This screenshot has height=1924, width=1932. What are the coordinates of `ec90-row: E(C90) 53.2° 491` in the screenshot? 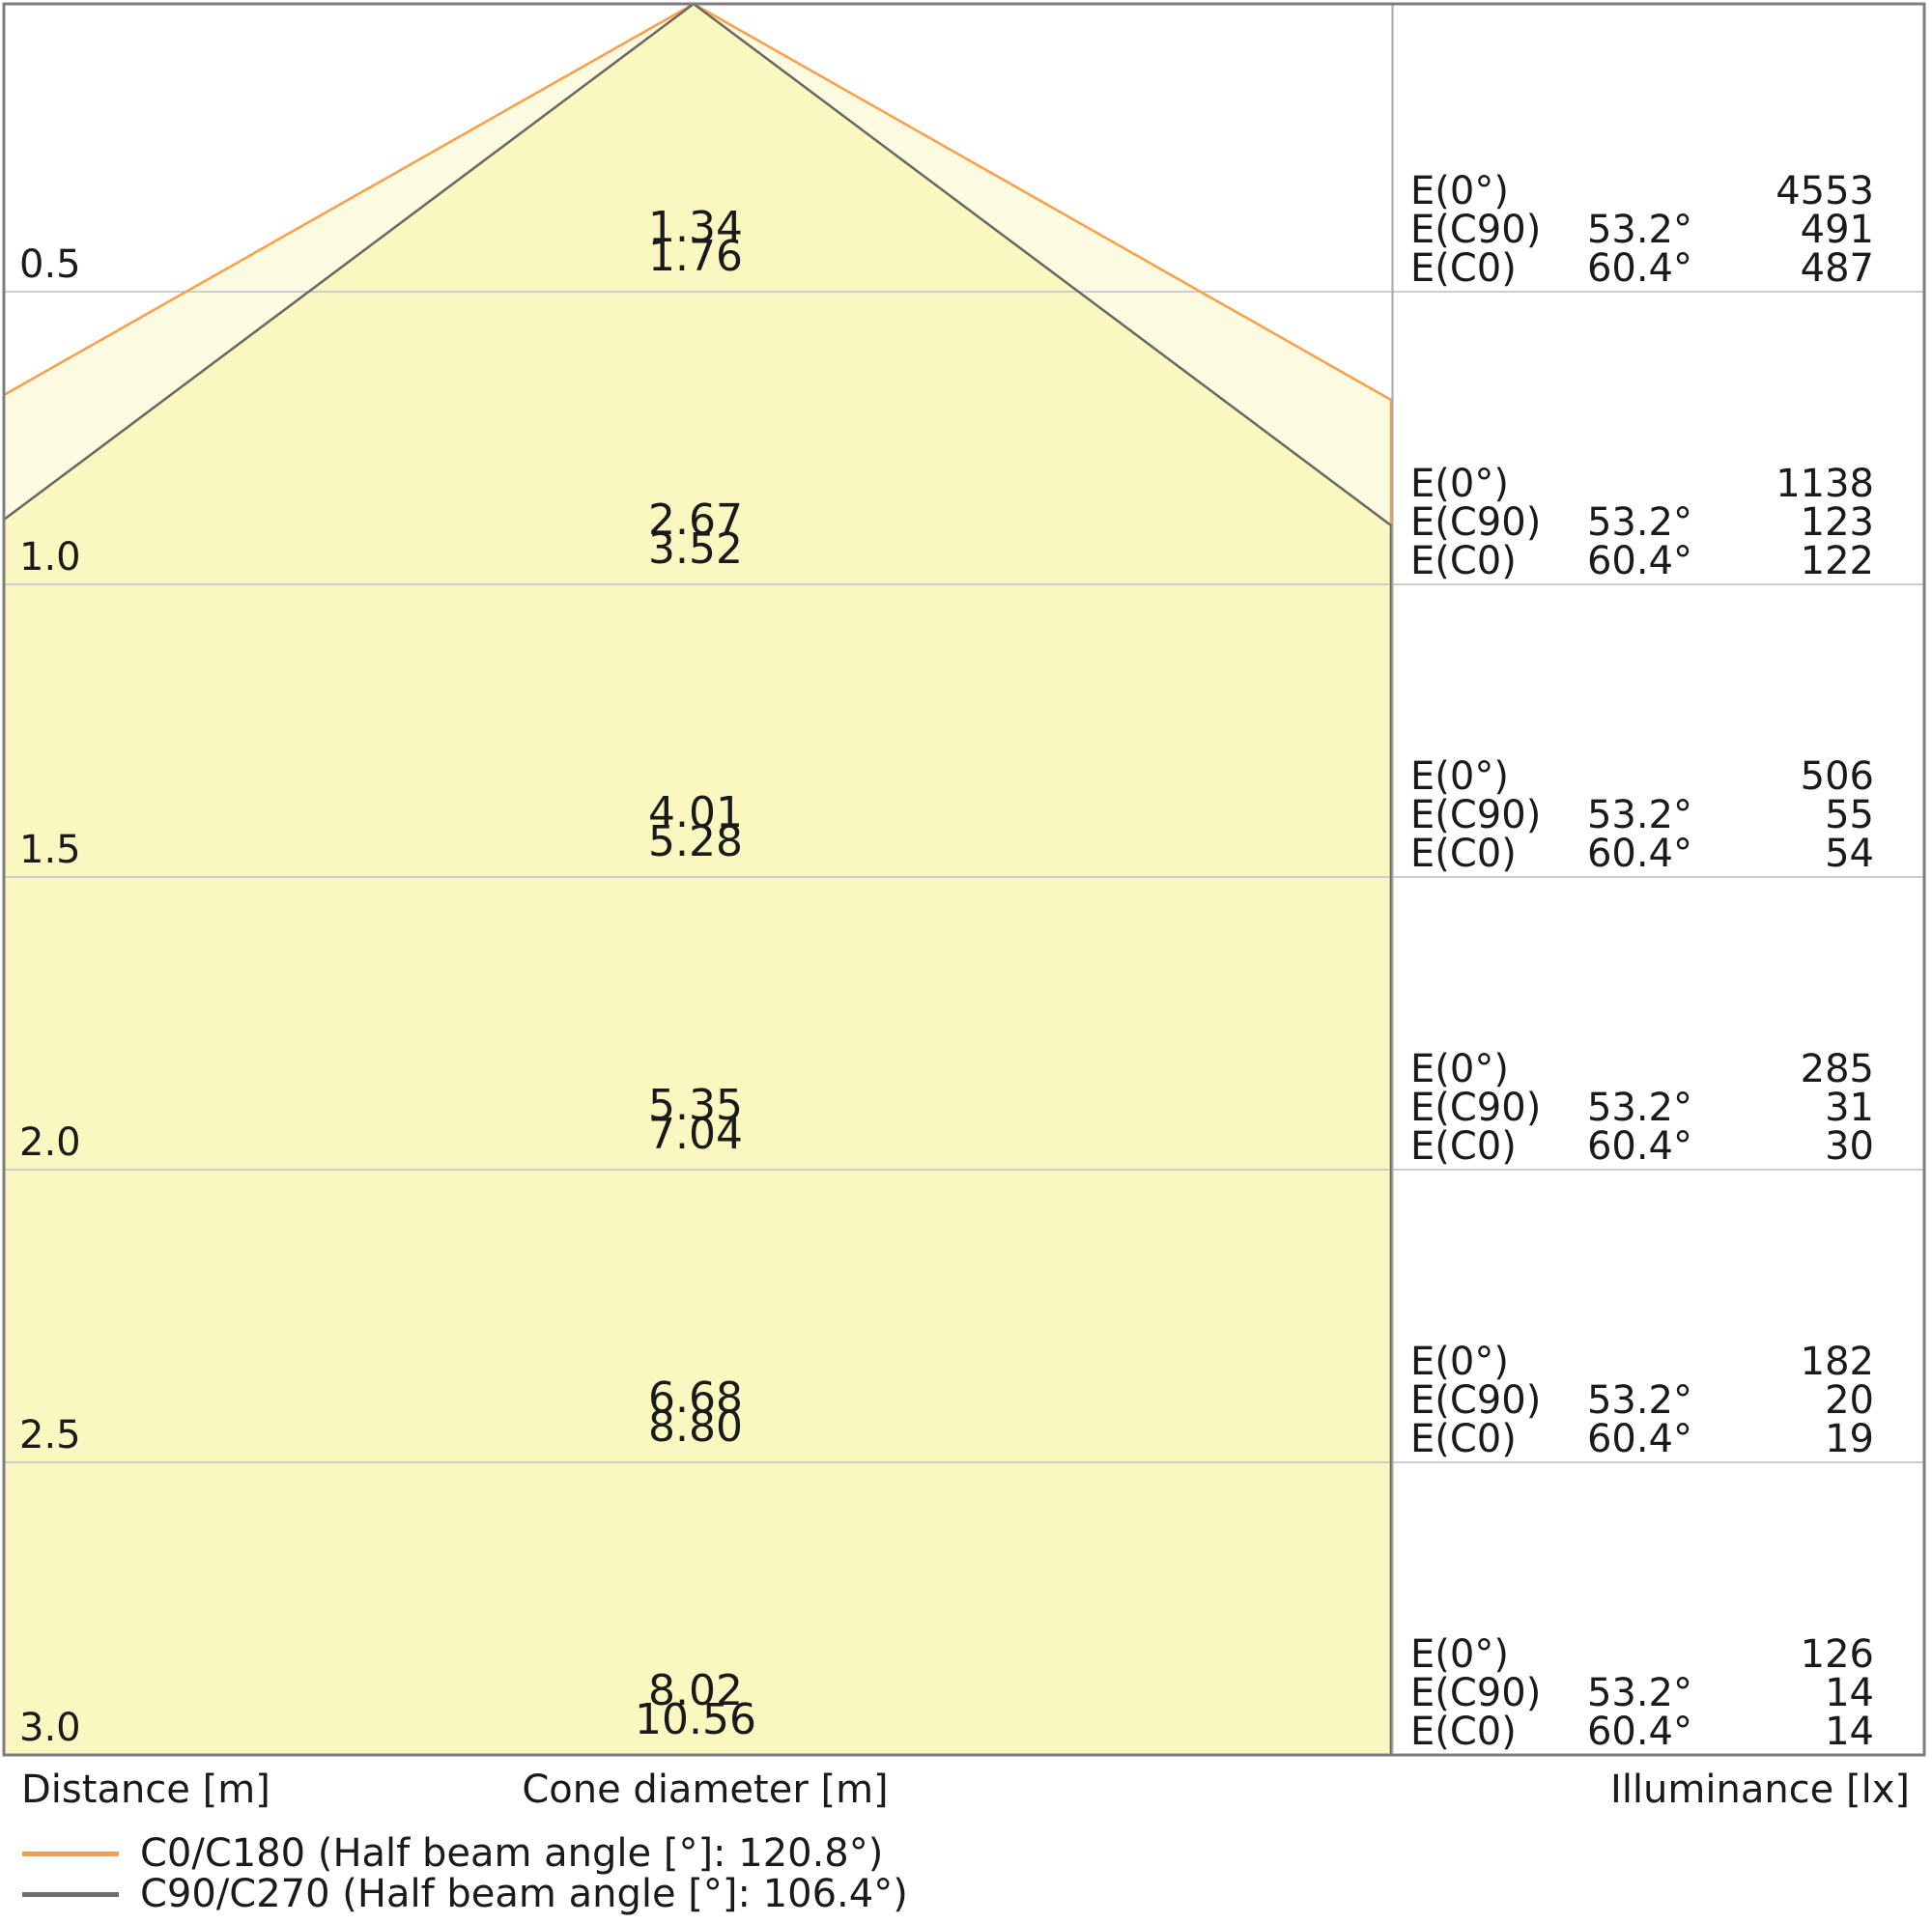 It's located at (1658, 230).